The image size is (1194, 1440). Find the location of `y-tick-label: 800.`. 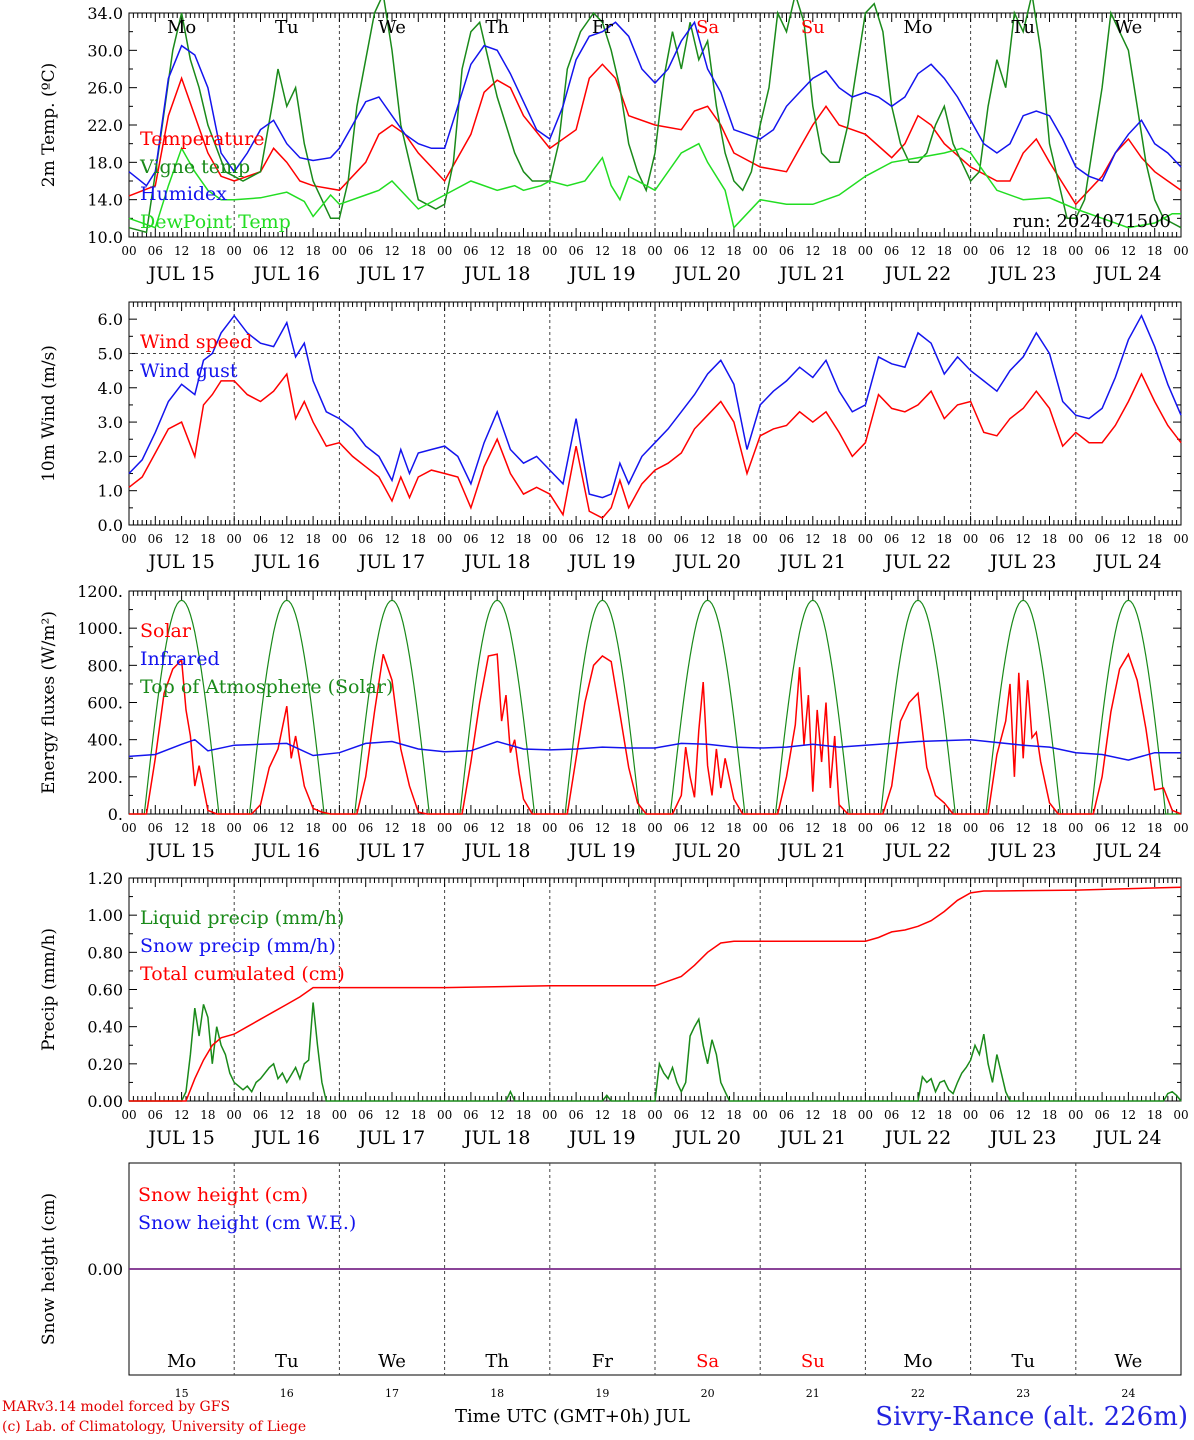

y-tick-label: 800. is located at coordinates (105, 665).